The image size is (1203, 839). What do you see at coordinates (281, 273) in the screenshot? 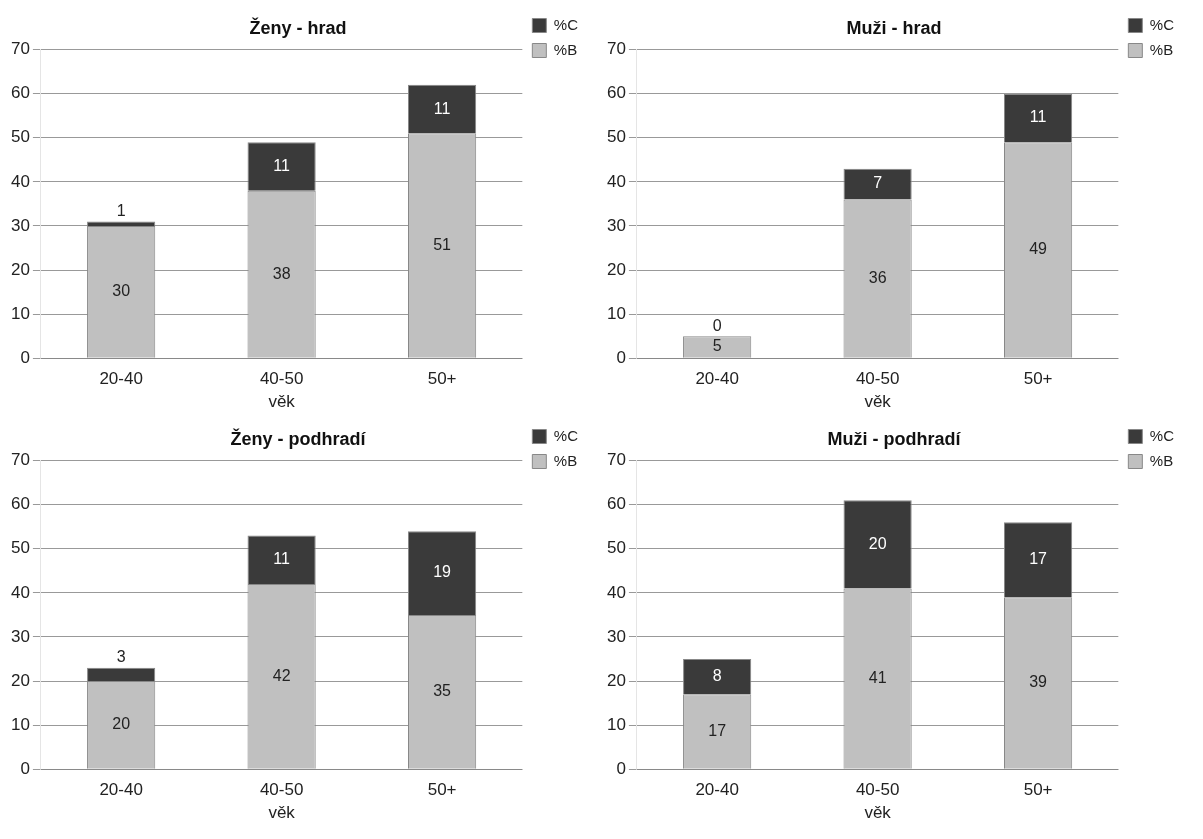
I see `data-label: 38` at bounding box center [281, 273].